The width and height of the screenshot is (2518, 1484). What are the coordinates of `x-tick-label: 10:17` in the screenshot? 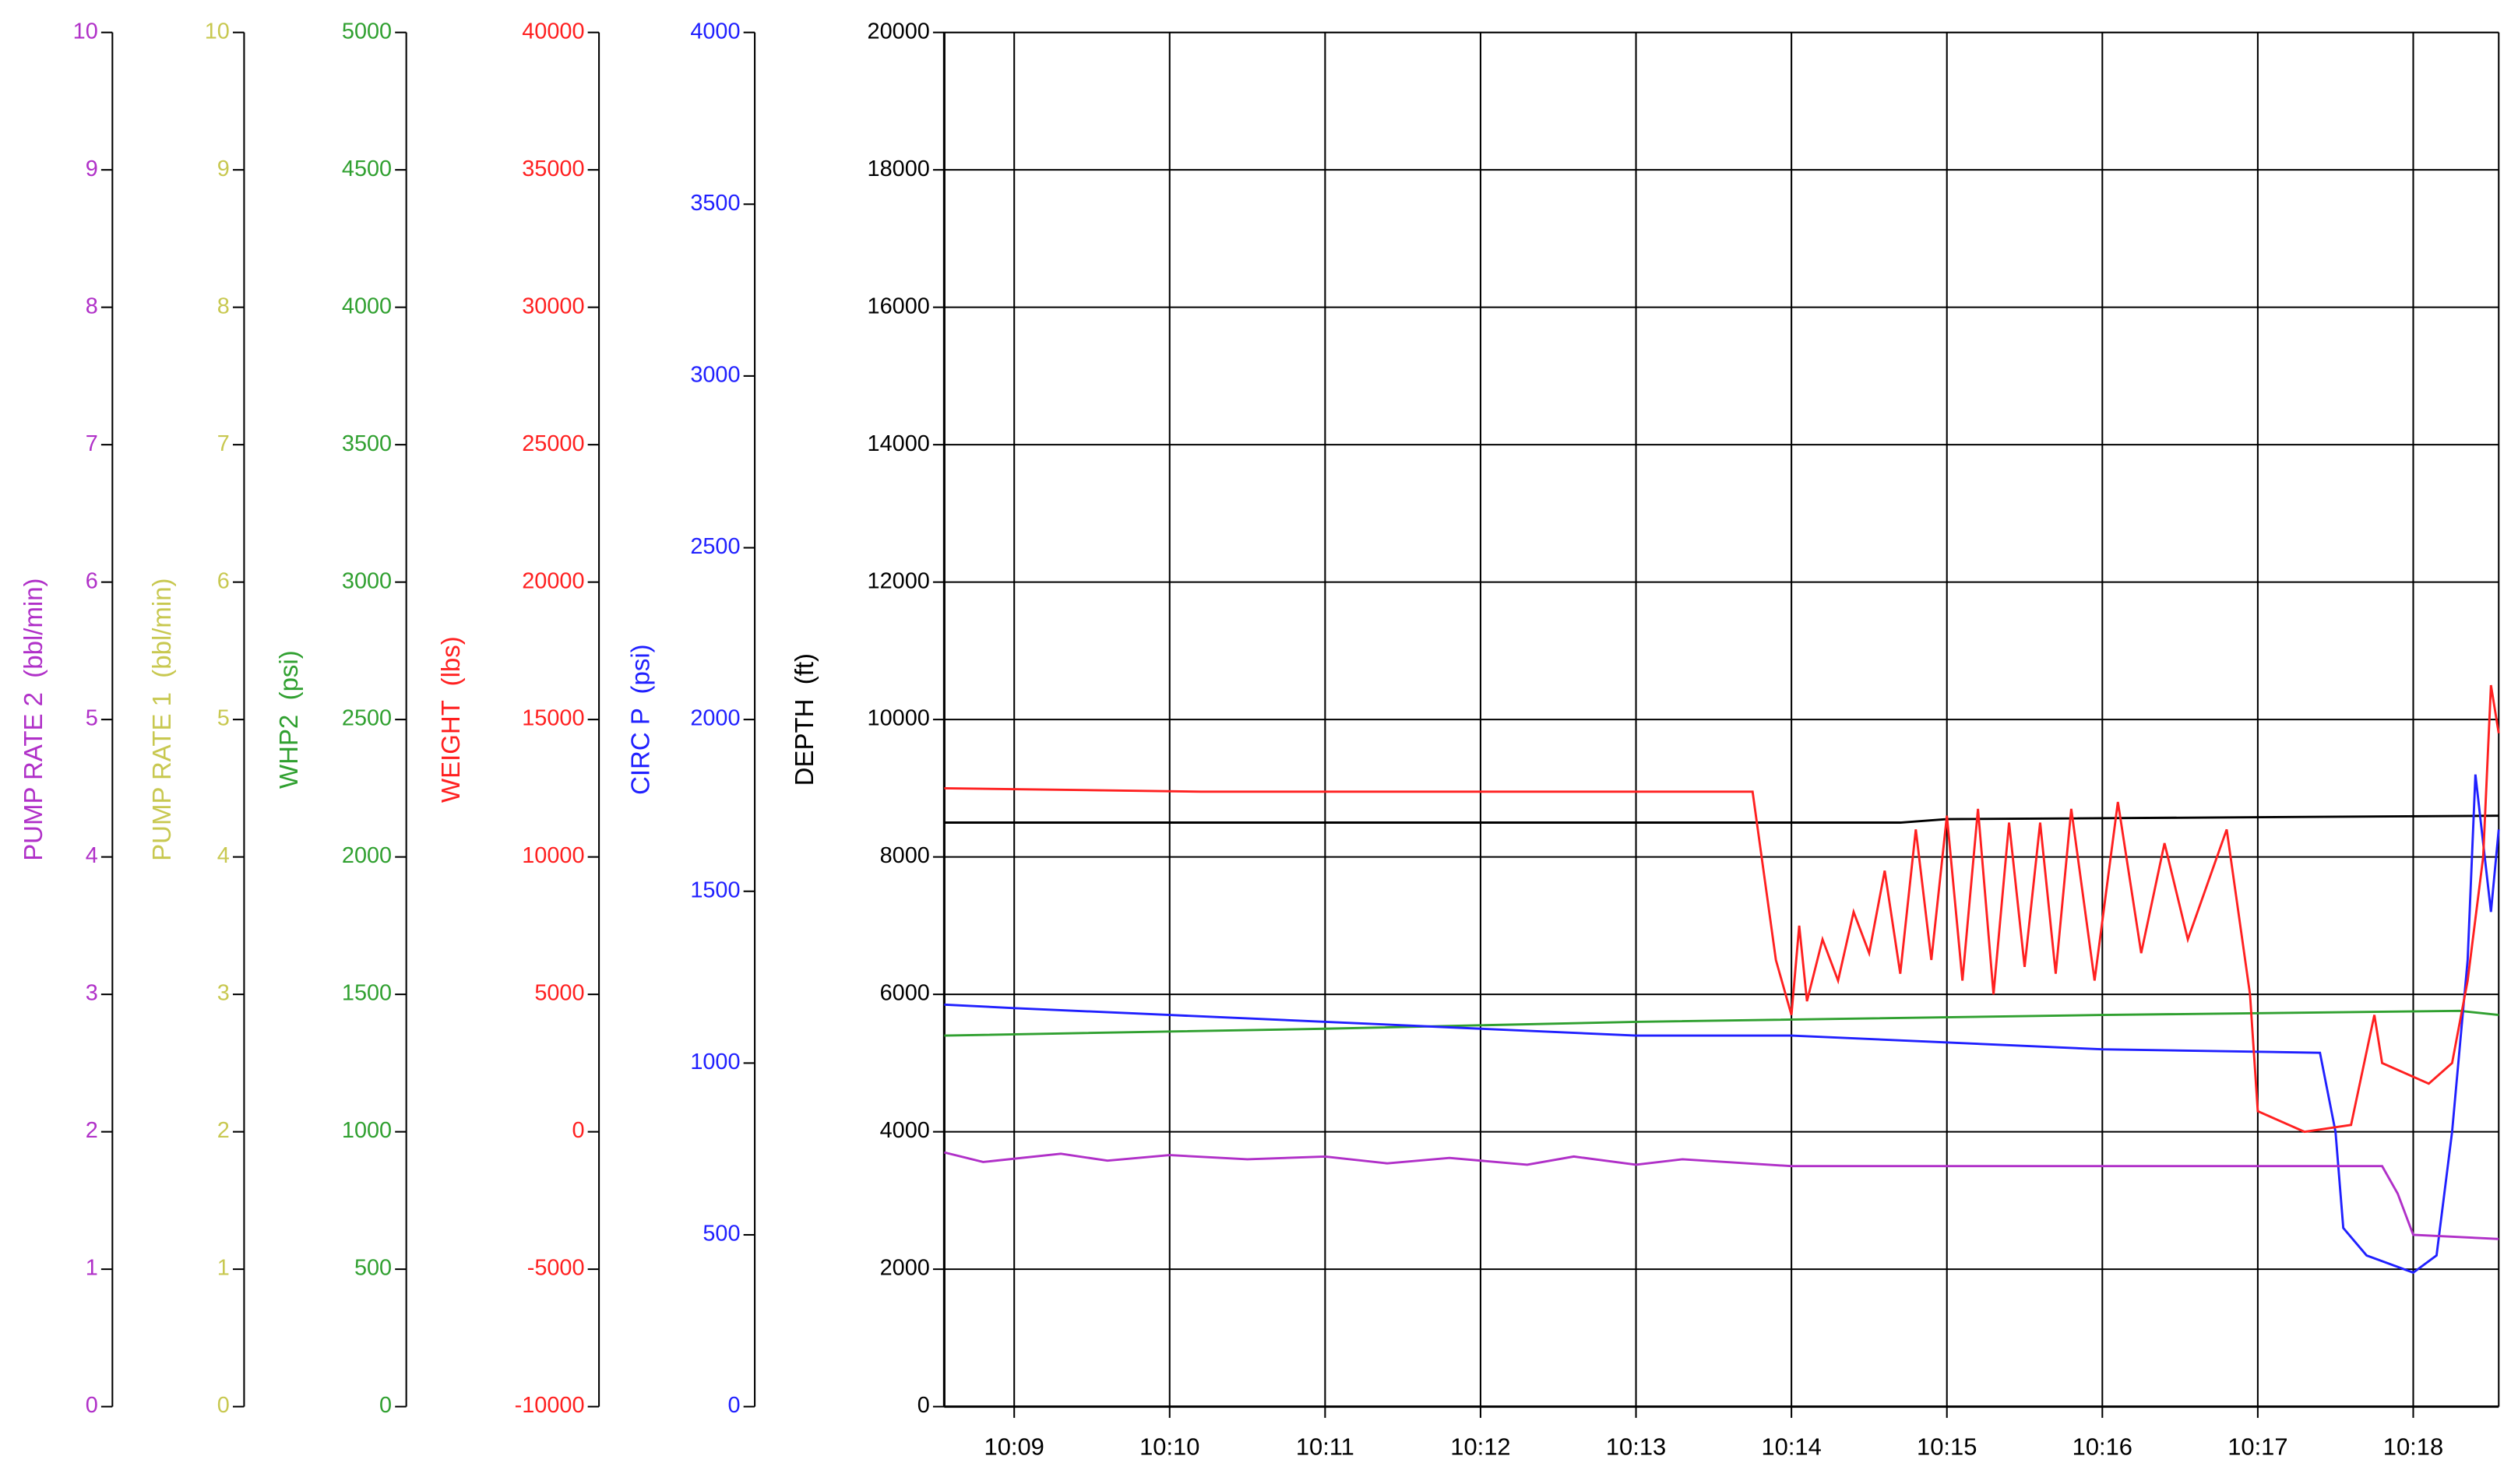 It's located at (2257, 1447).